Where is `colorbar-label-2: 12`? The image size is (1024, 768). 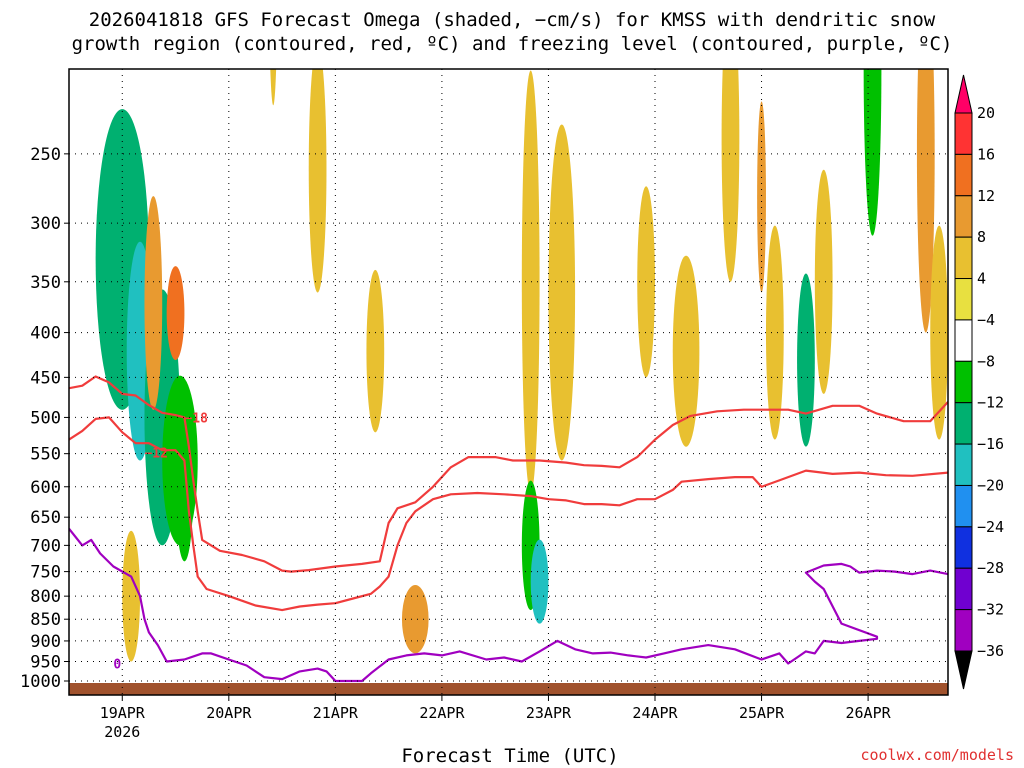
colorbar-label-2: 12 is located at coordinates (986, 196).